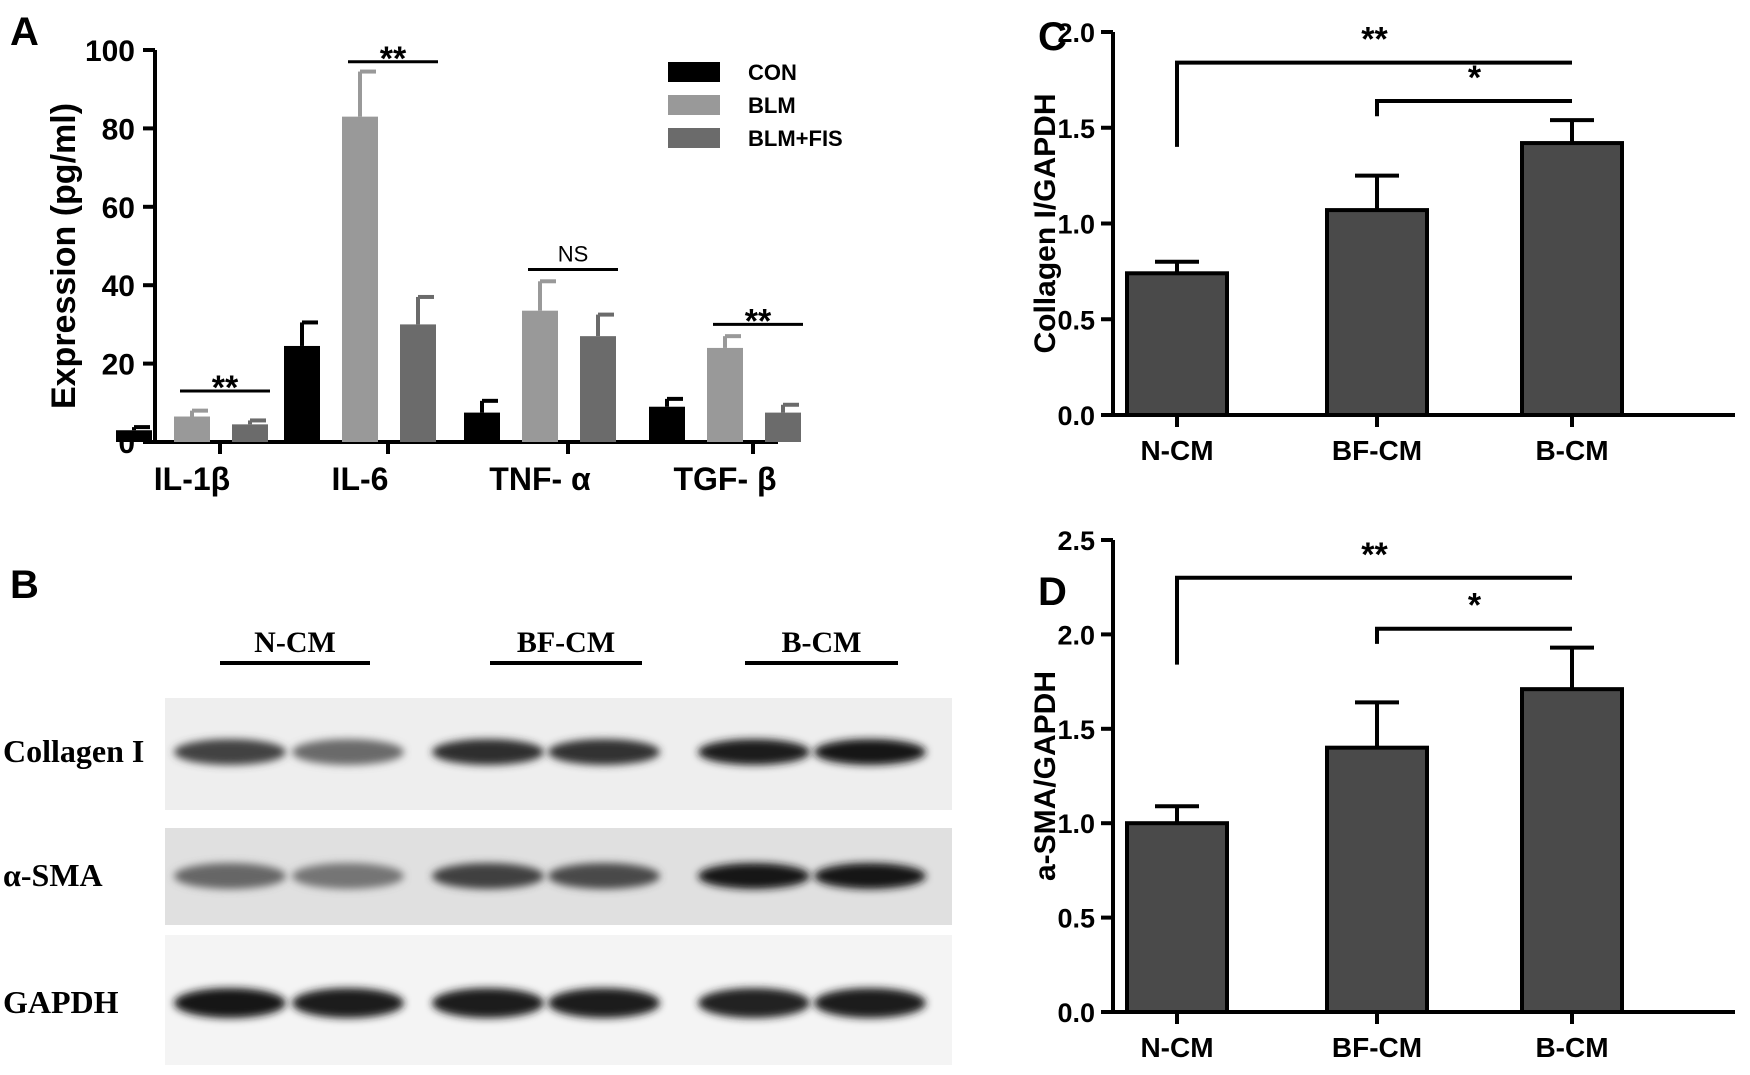  Describe the element at coordinates (566, 642) in the screenshot. I see `blot-group-label: BF-CM` at that location.